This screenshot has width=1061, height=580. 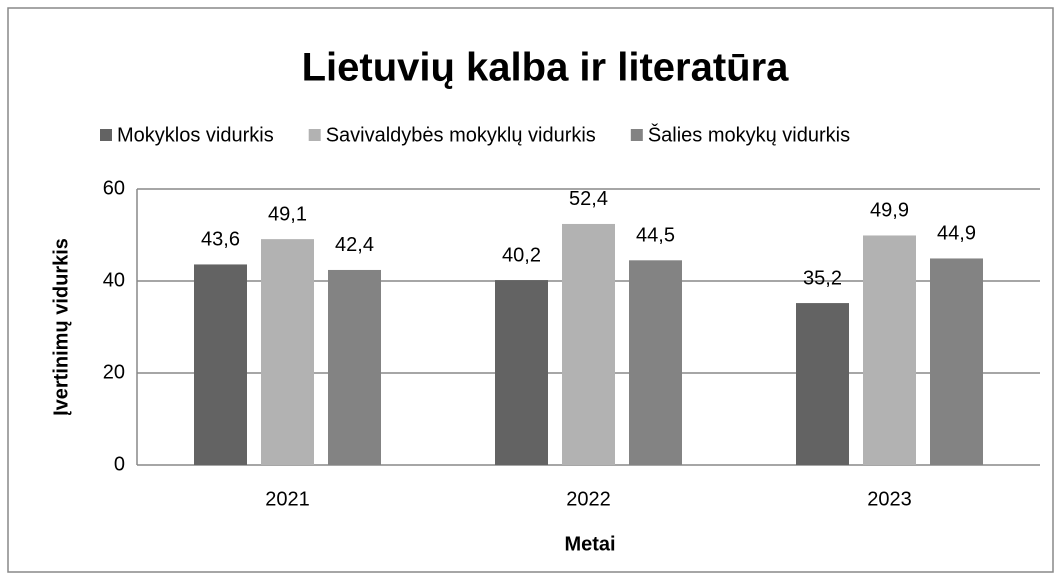 What do you see at coordinates (956, 234) in the screenshot?
I see `data-label: 44,9` at bounding box center [956, 234].